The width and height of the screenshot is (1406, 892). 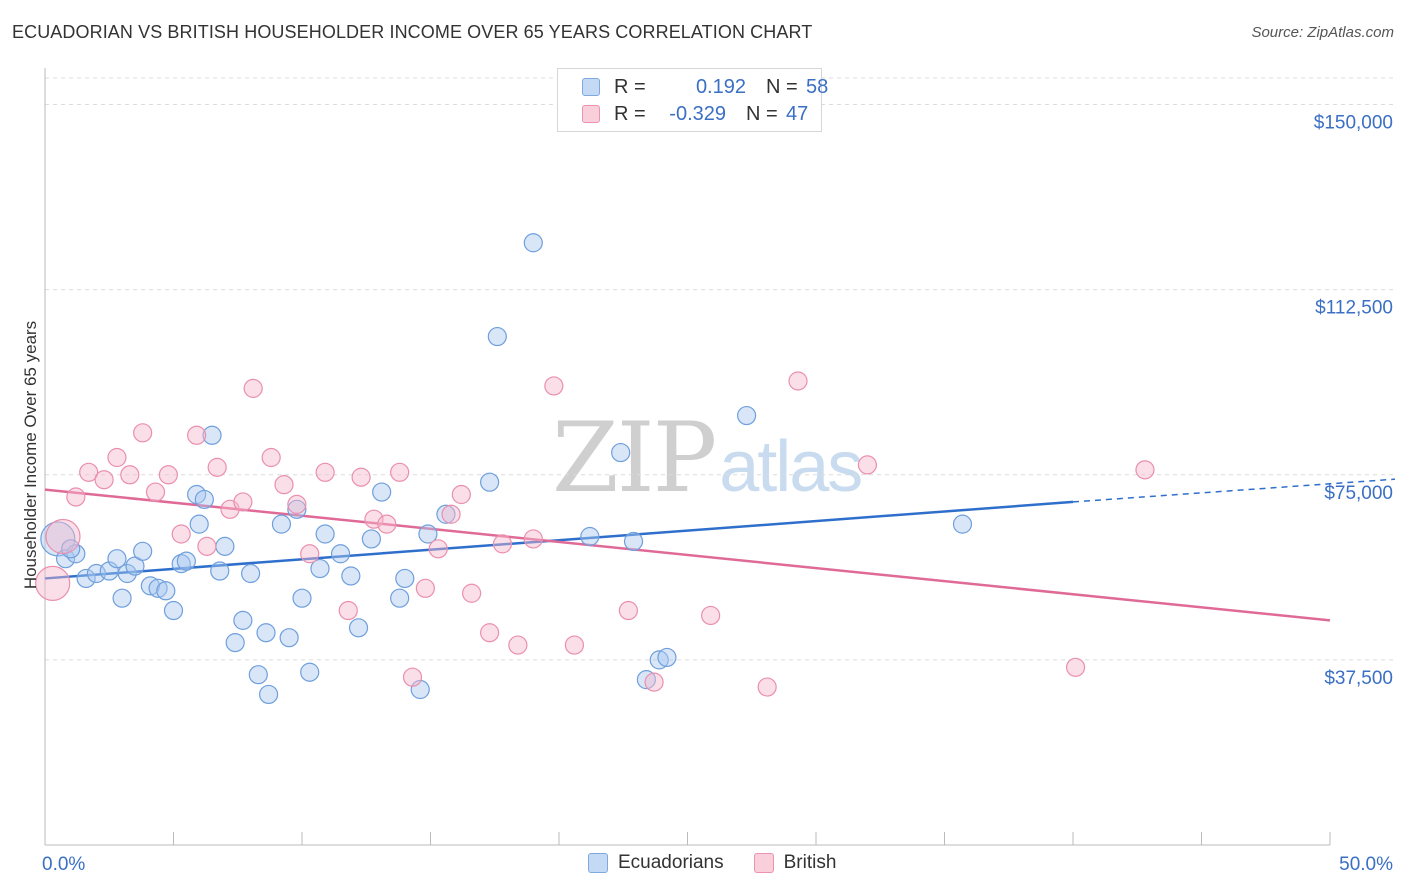 I want to click on legend: R = 0.192 N = 58 R = -0.329 N = 47, so click(x=692, y=100).